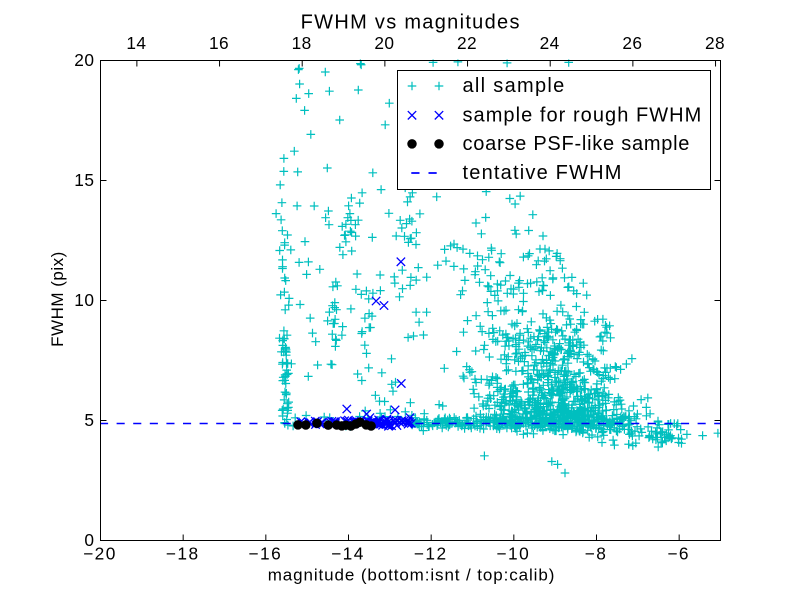  Describe the element at coordinates (84, 300) in the screenshot. I see `svg-text: 10` at that location.